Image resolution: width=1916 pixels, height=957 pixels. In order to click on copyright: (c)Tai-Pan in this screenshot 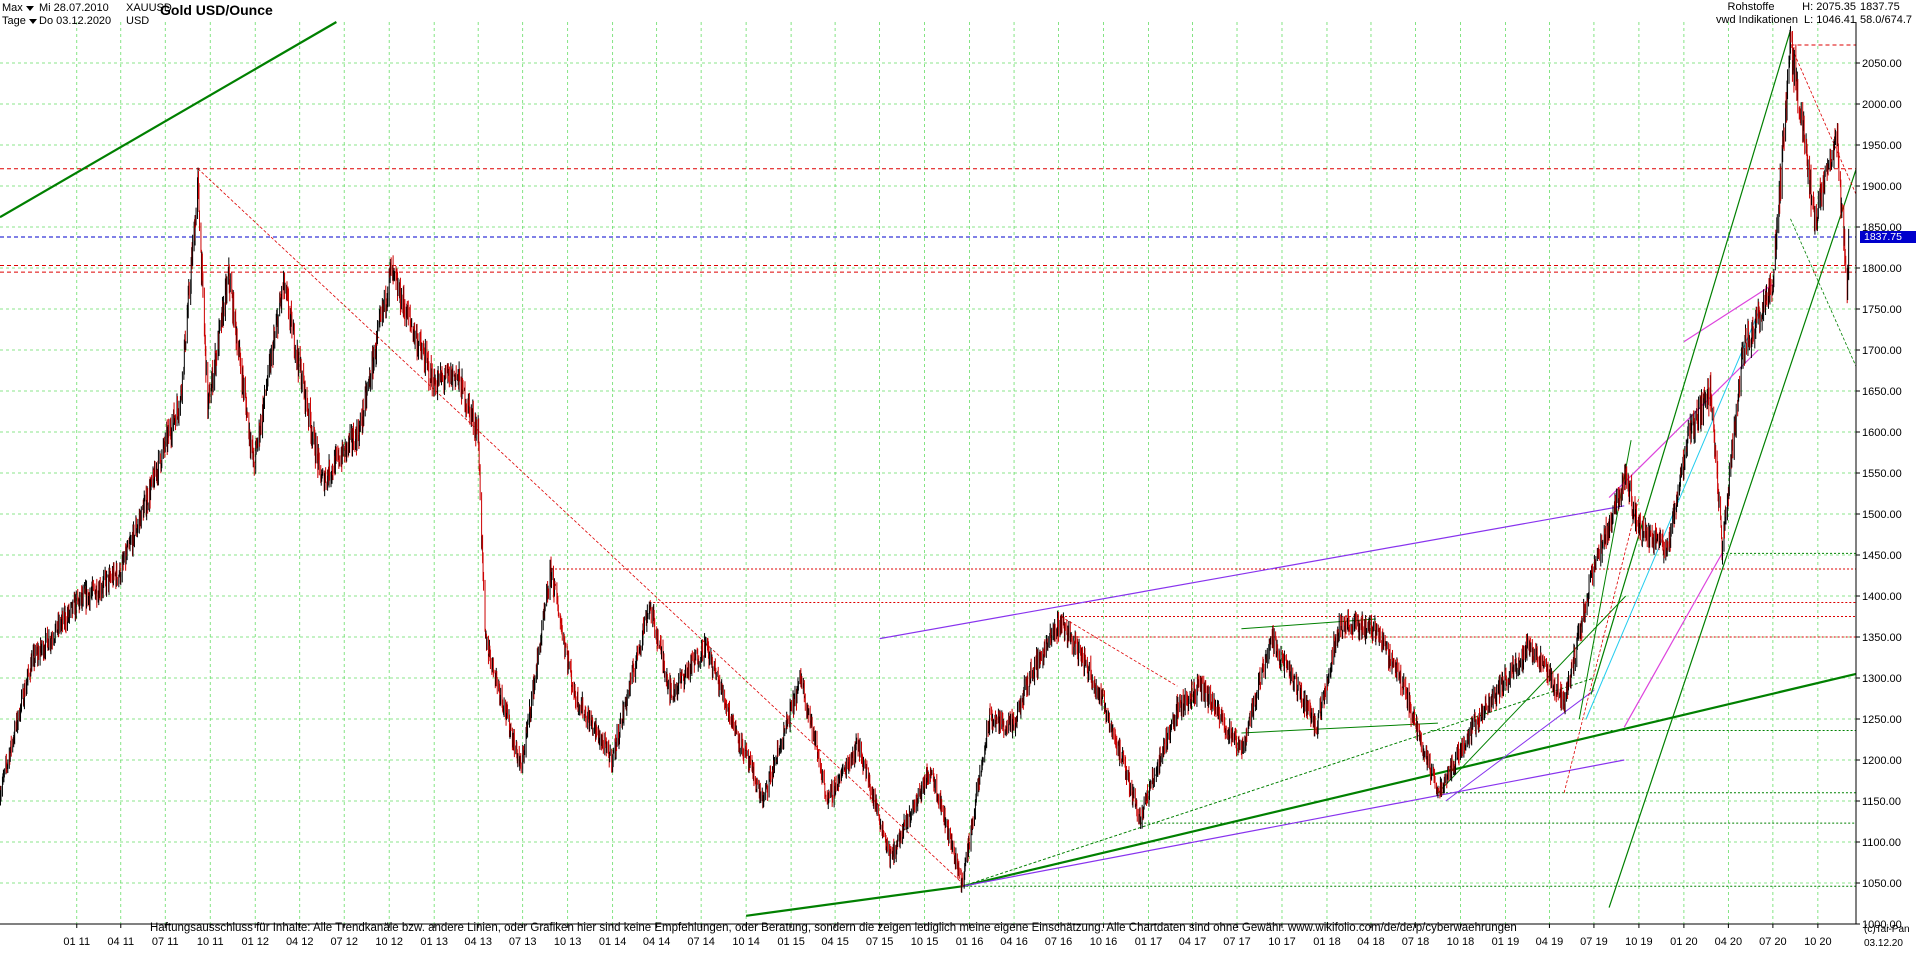, I will do `click(1887, 929)`.